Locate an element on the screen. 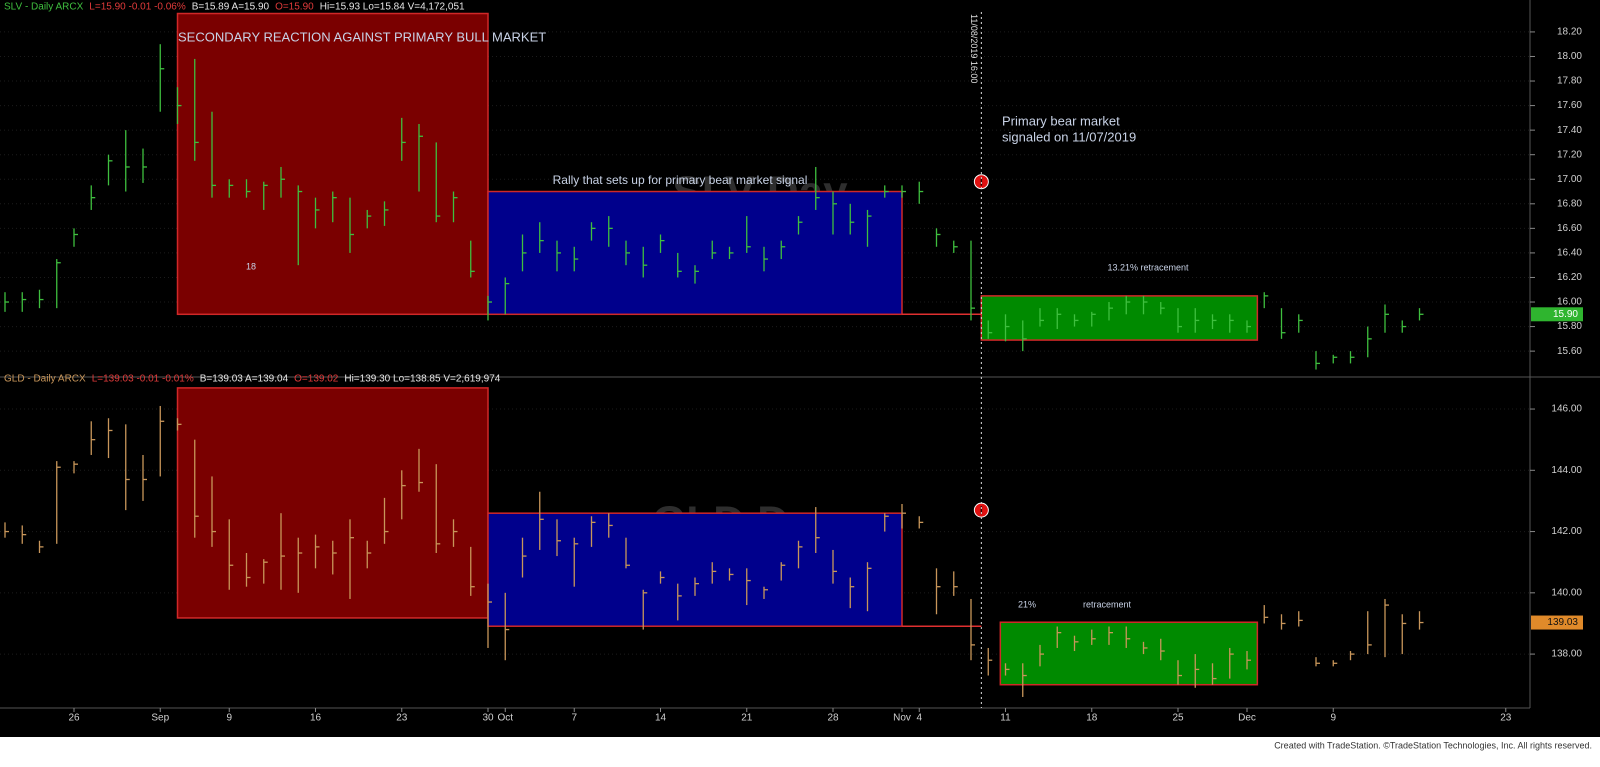 This screenshot has width=1600, height=767. y-tick-label: 142.00 is located at coordinates (1566, 531).